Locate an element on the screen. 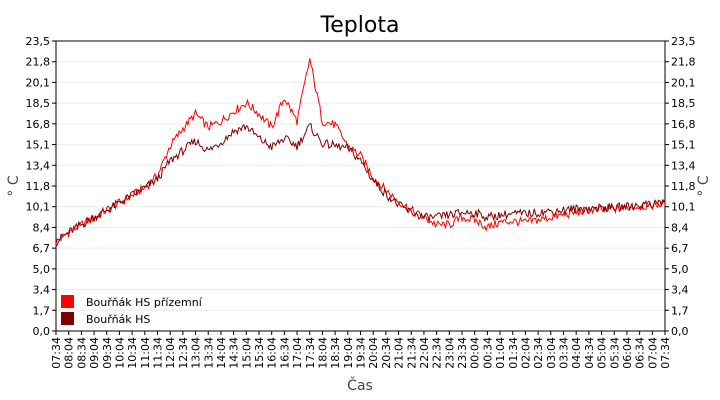 The width and height of the screenshot is (720, 400). x-tick-label: 08:34 is located at coordinates (81, 353).